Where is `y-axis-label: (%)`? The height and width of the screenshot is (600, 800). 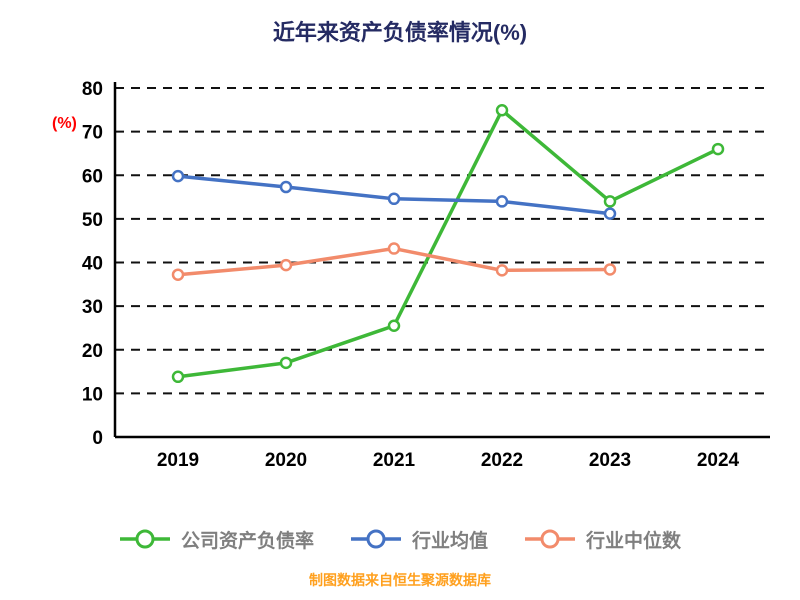
y-axis-label: (%) is located at coordinates (64, 123).